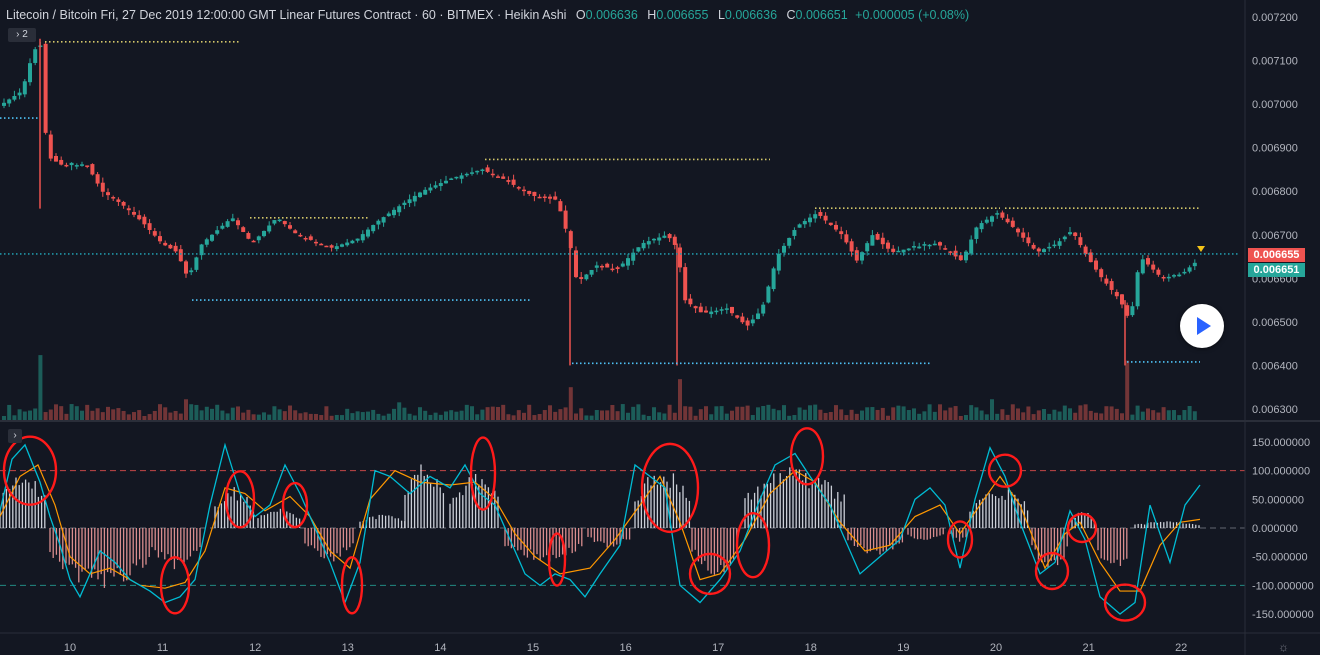  I want to click on annotation-circle, so click(710, 574).